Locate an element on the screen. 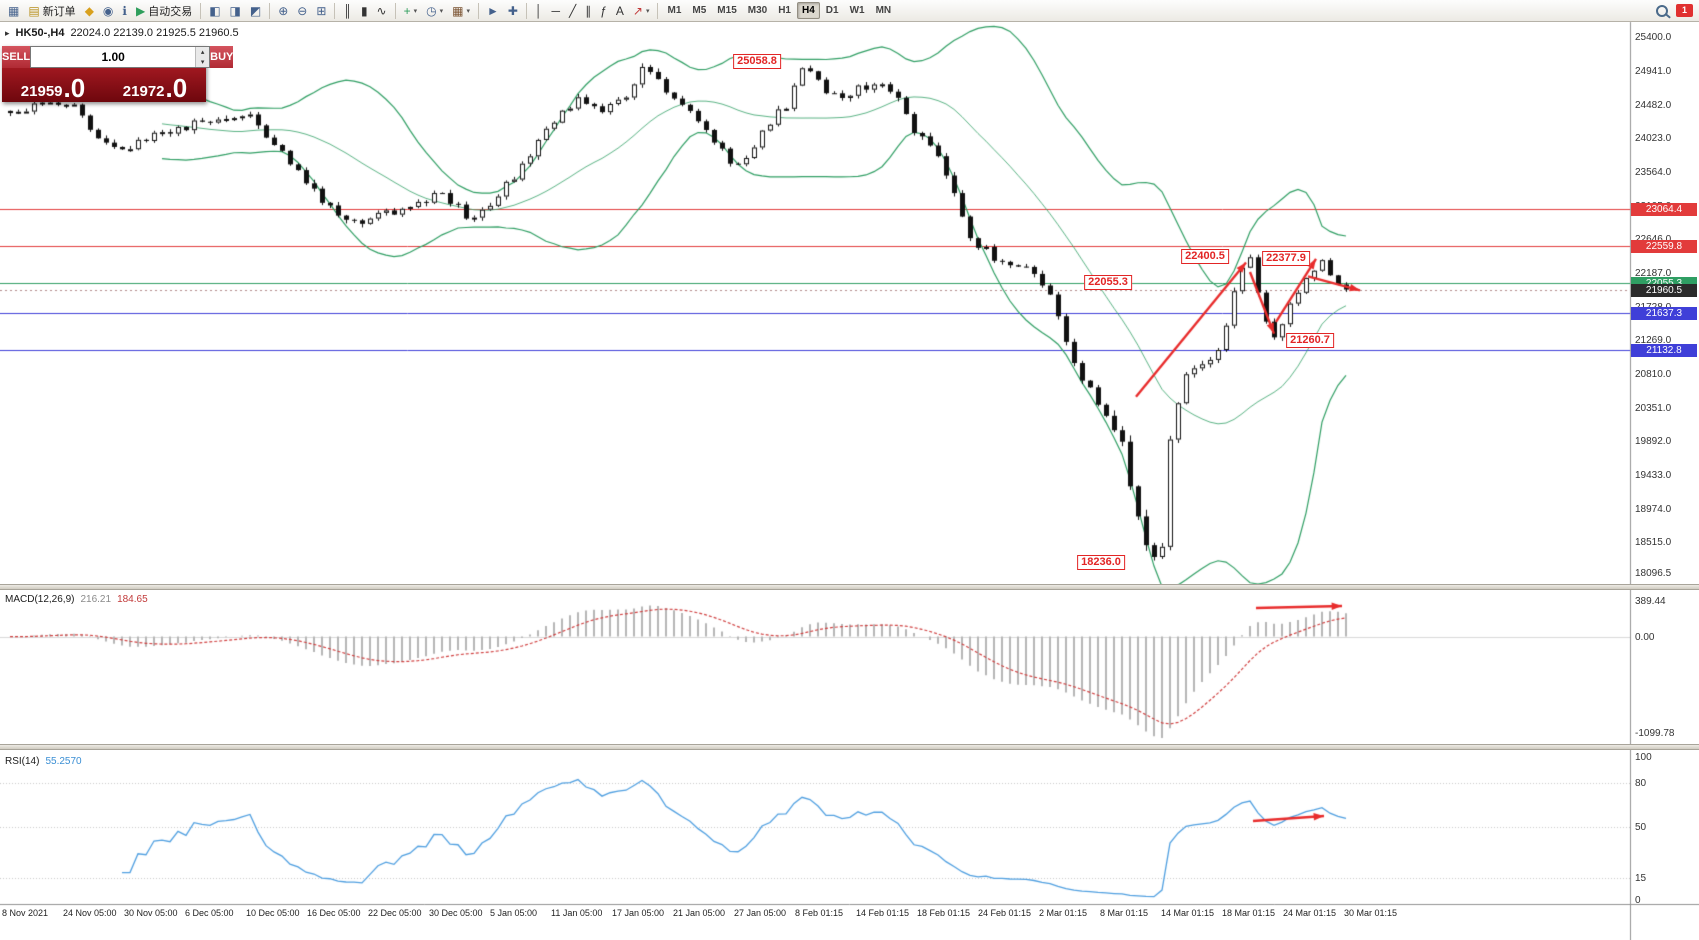 This screenshot has width=1699, height=940. time-axis-label: 14 Mar 01:15 is located at coordinates (1188, 913).